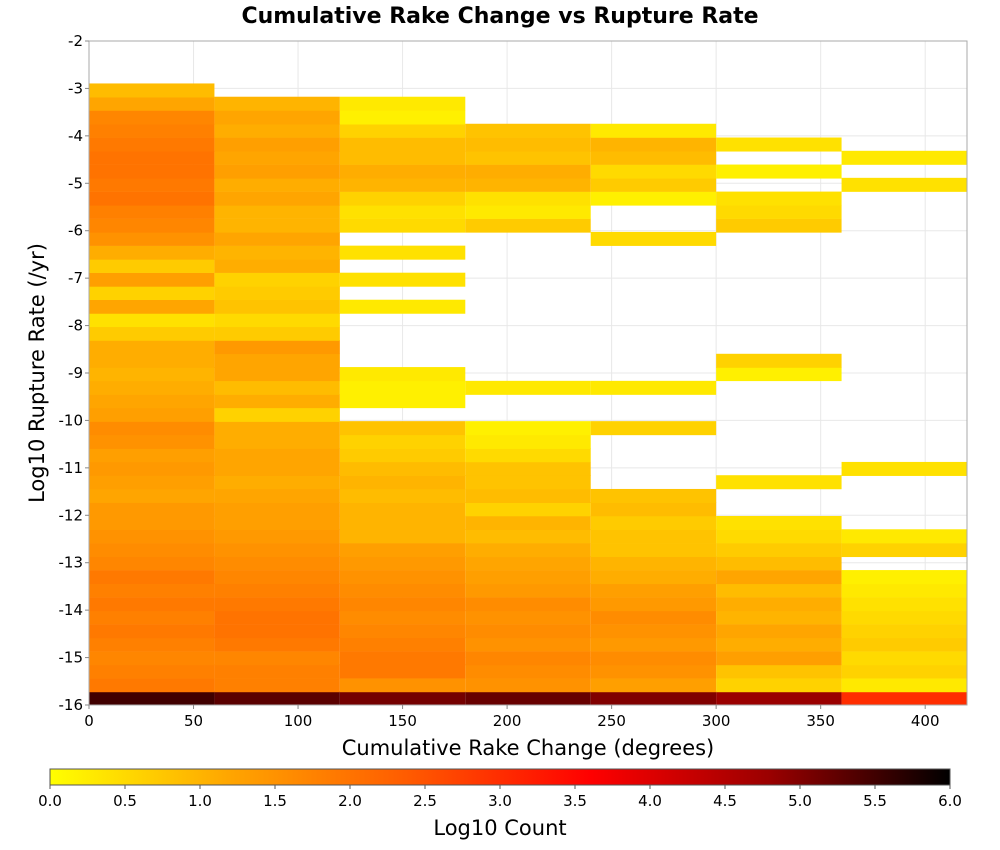 The width and height of the screenshot is (1000, 850). Describe the element at coordinates (800, 801) in the screenshot. I see `colorbar-tick-label: 5.0` at that location.